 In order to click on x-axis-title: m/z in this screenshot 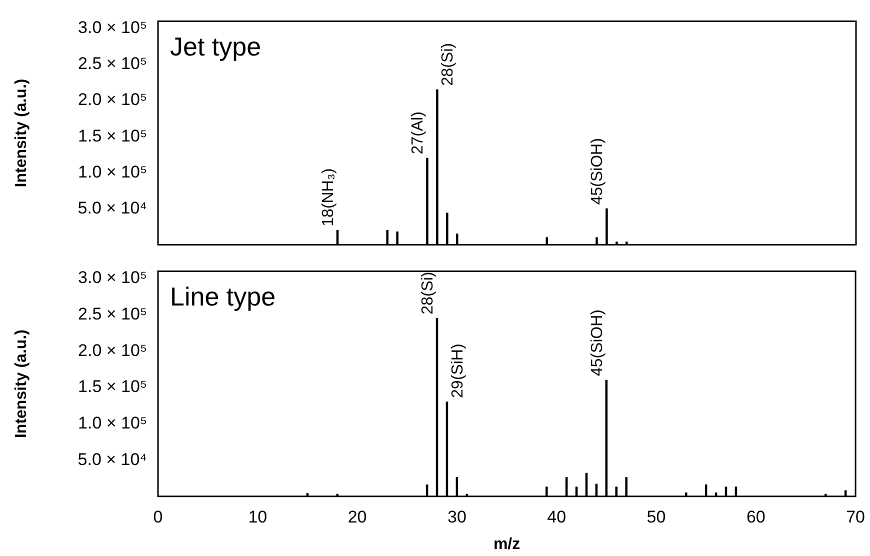, I will do `click(506, 544)`.